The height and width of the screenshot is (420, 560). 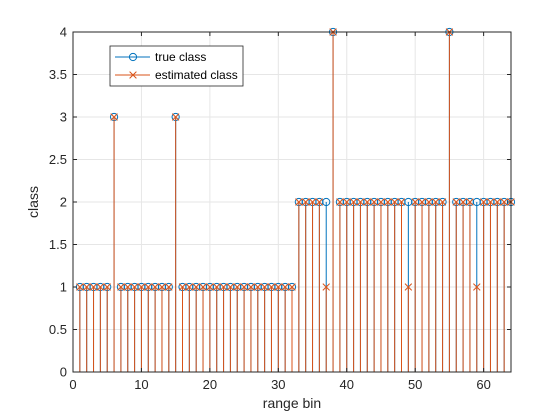 I want to click on x-tick-label: 60, so click(x=483, y=384).